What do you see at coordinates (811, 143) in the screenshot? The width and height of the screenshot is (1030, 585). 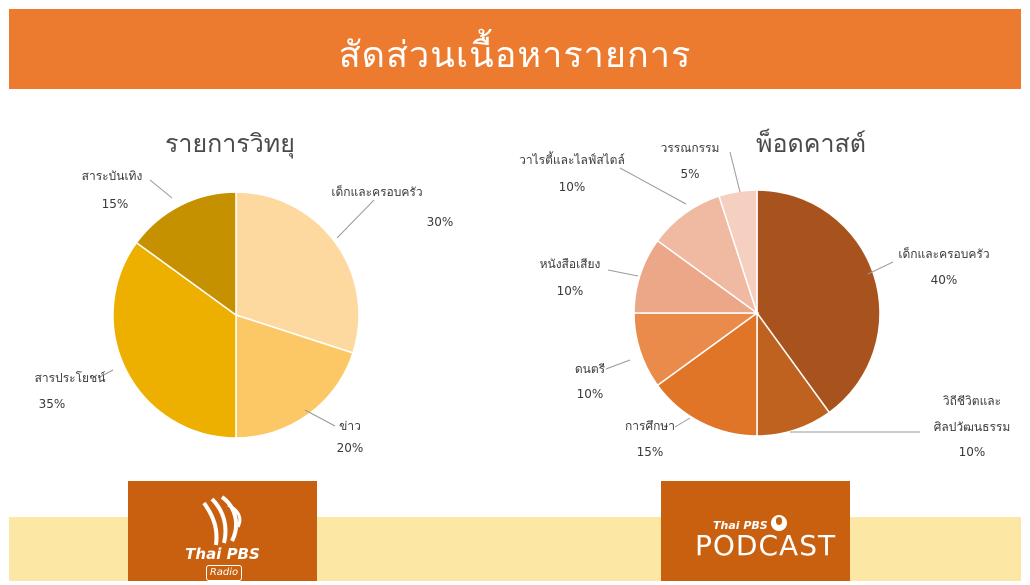 I see `podcast-chart-title: พ็อดคาสต์` at bounding box center [811, 143].